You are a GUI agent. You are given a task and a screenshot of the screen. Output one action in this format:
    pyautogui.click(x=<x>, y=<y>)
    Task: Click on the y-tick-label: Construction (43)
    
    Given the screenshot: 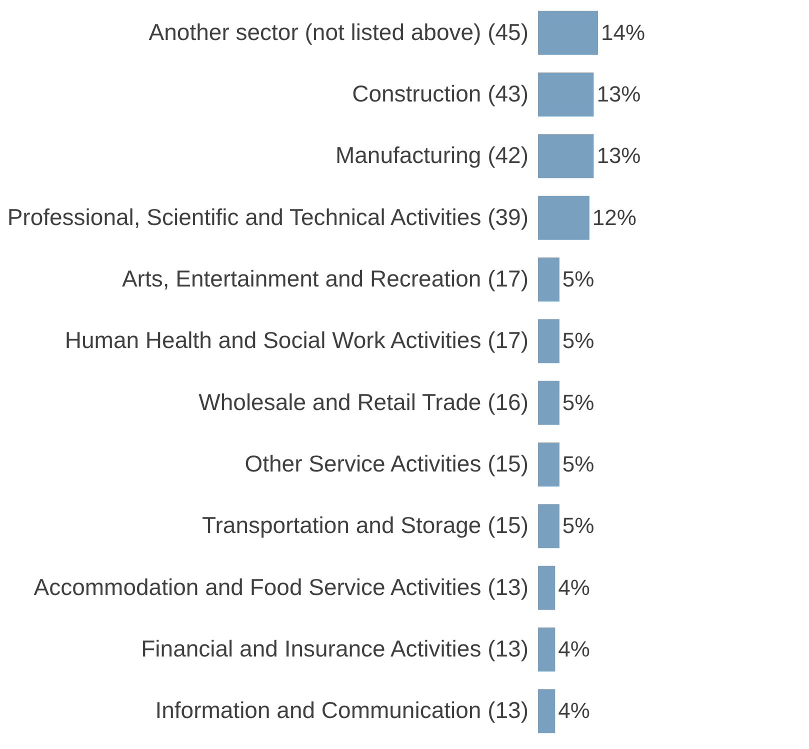 What is the action you would take?
    pyautogui.click(x=440, y=93)
    